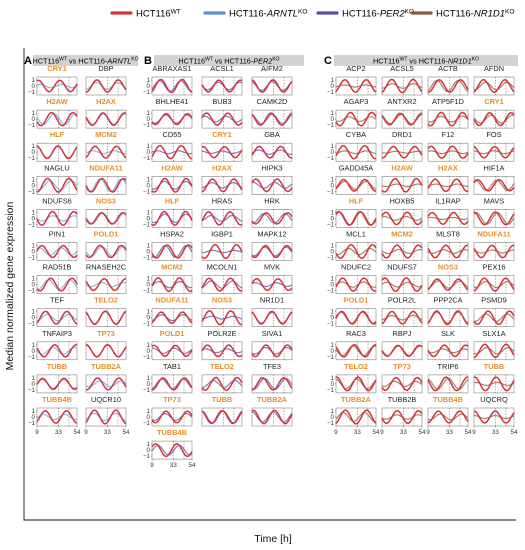 The height and width of the screenshot is (550, 525). Describe the element at coordinates (272, 68) in the screenshot. I see `gene-label: AIFM2` at that location.